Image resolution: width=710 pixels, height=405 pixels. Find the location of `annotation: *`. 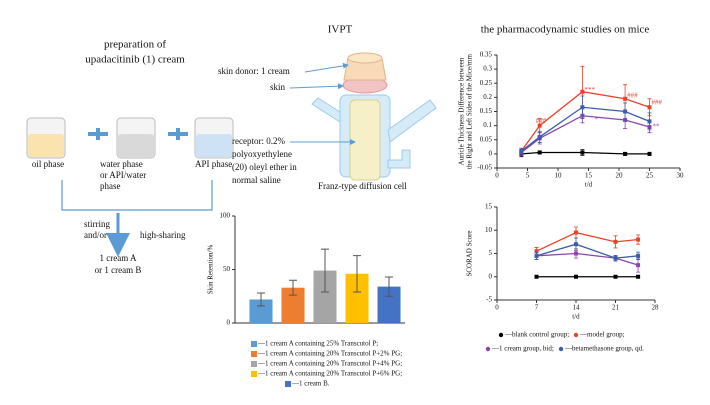

annotation: * is located at coordinates (597, 120).